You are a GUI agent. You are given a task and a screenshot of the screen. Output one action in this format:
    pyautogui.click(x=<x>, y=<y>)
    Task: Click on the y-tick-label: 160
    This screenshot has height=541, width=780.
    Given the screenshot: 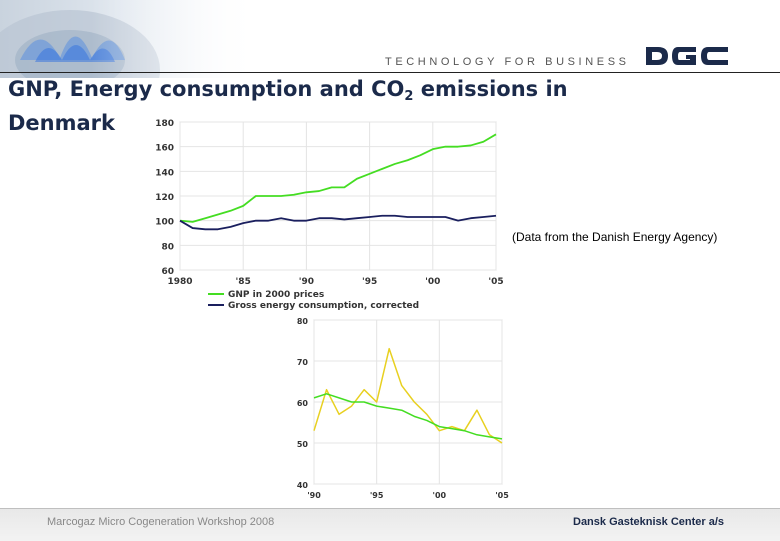 What is the action you would take?
    pyautogui.click(x=164, y=149)
    